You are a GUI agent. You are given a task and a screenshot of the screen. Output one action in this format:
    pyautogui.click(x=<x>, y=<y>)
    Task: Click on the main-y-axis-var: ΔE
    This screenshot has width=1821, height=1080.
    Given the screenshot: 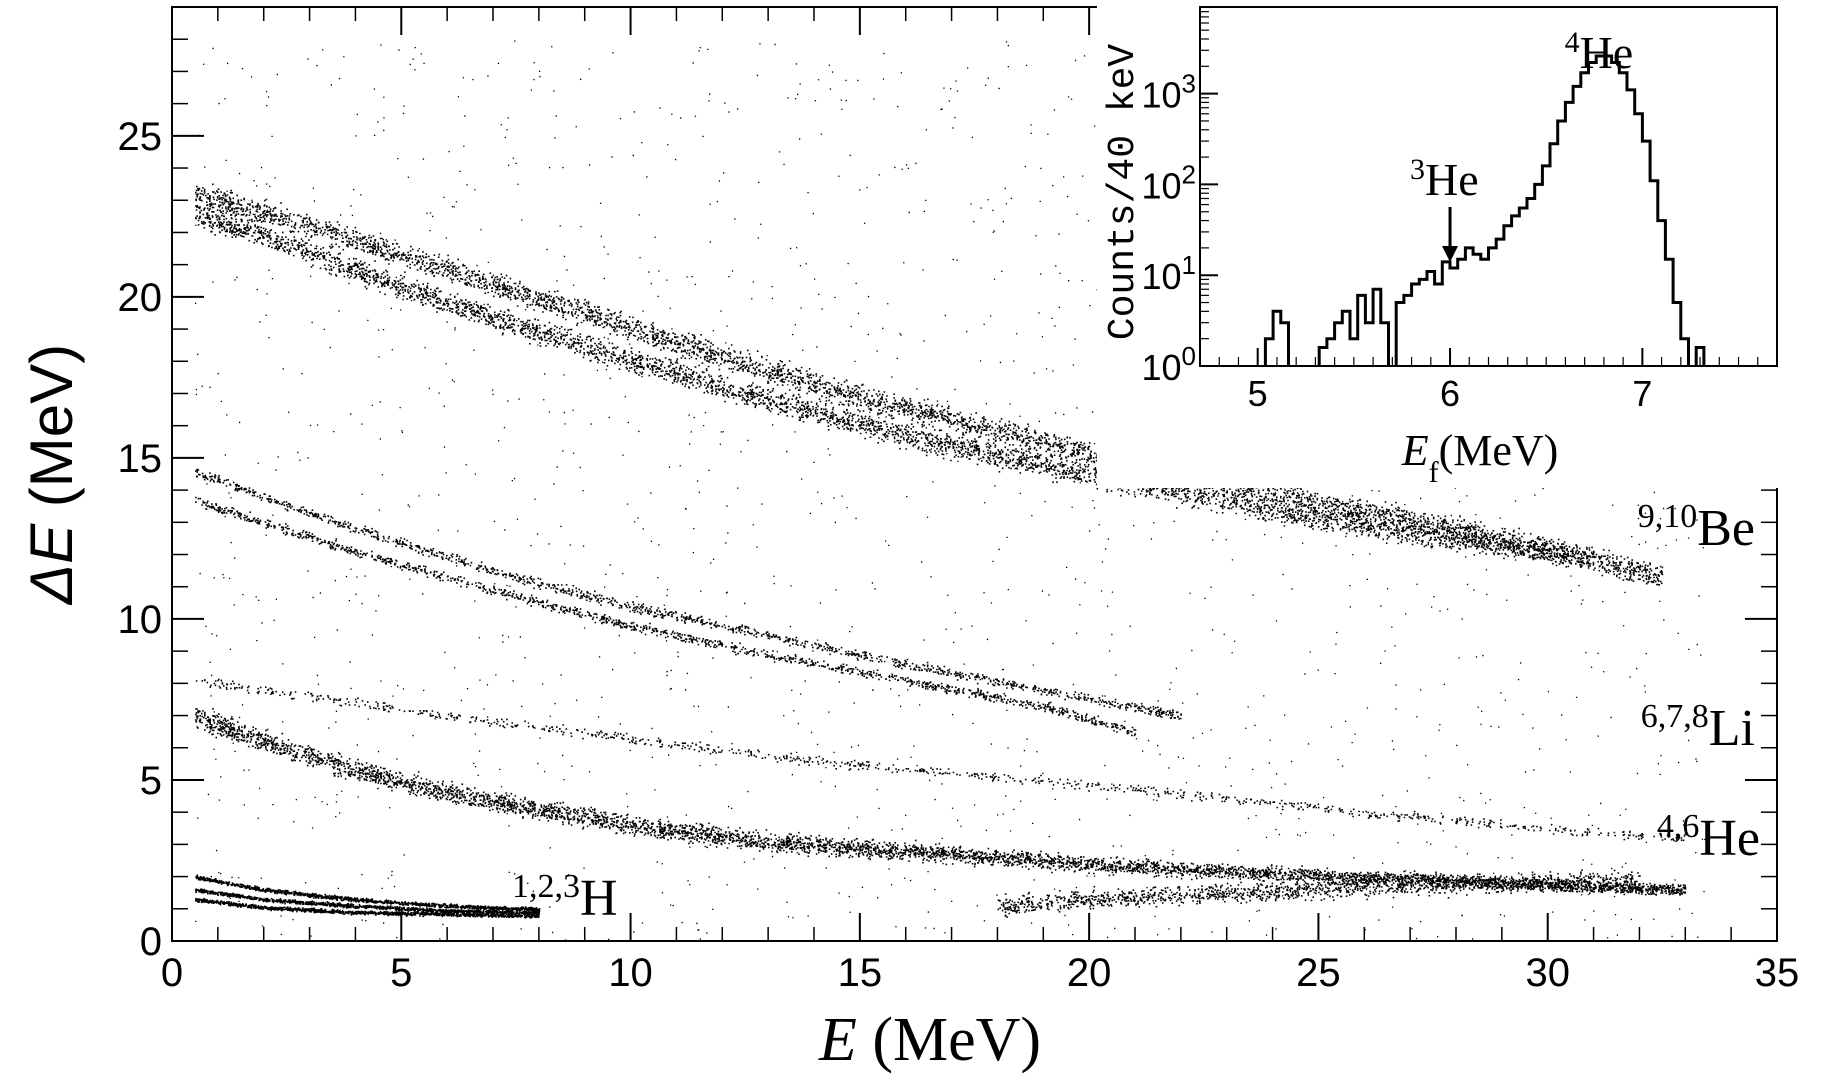 What is the action you would take?
    pyautogui.click(x=51, y=564)
    